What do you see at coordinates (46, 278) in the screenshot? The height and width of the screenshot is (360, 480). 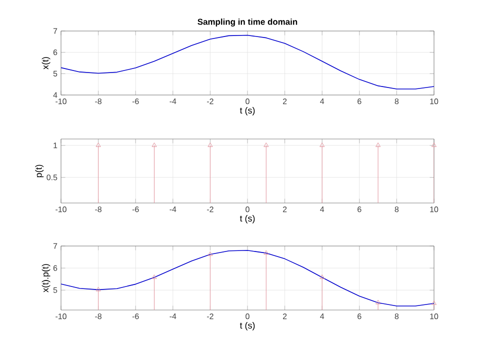 I see `y-axis-title: x(t).p(t)` at bounding box center [46, 278].